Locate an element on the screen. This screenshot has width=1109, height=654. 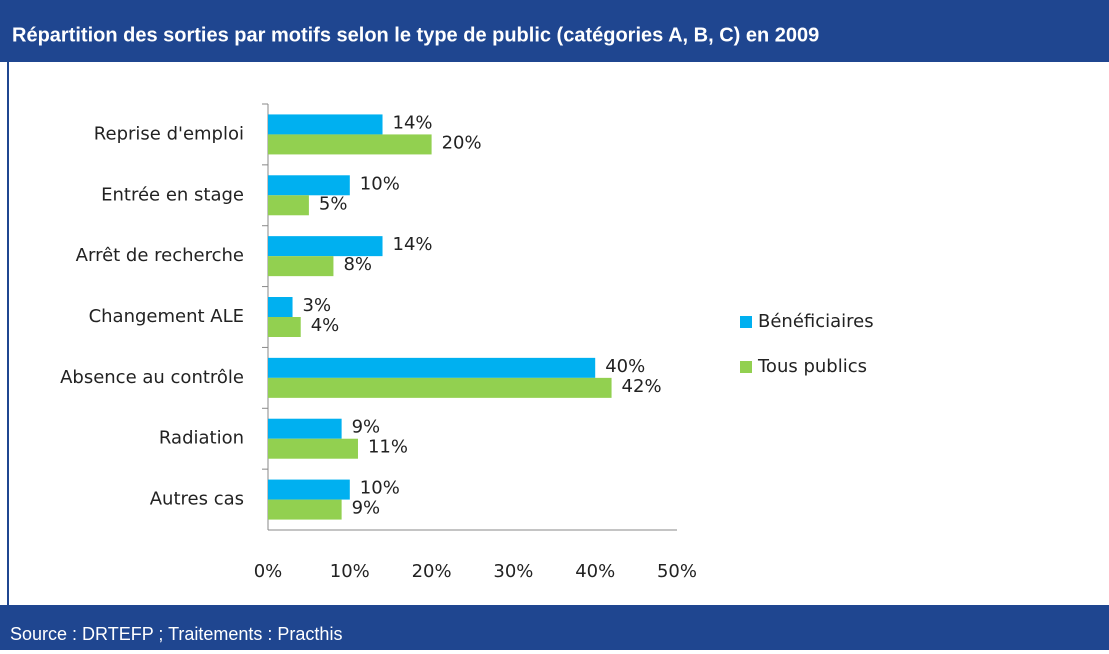
y-tick-label: Reprise d'emploi is located at coordinates (169, 133).